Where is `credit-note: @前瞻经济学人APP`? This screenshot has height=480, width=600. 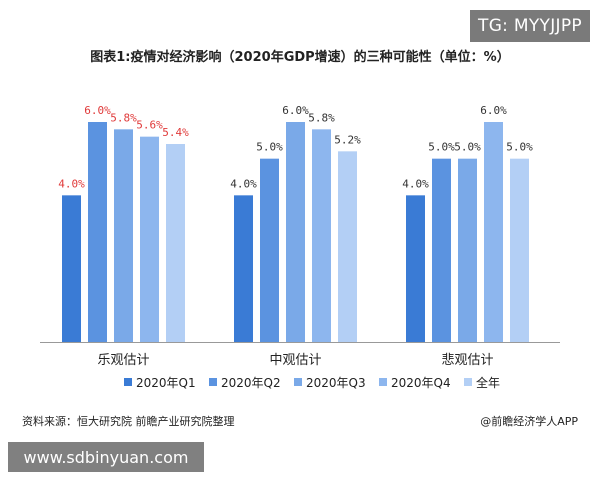 credit-note: @前瞻经济学人APP is located at coordinates (529, 421).